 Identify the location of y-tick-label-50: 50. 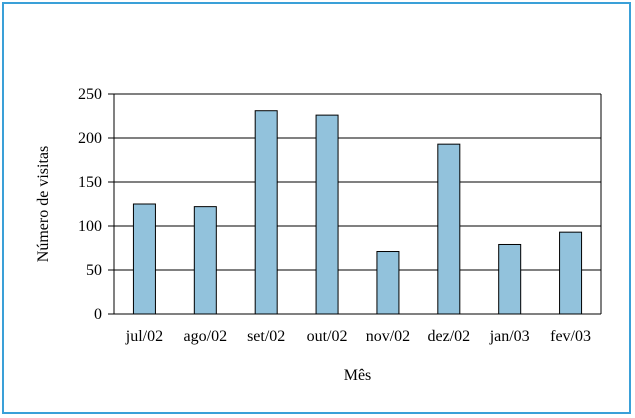
(94, 270).